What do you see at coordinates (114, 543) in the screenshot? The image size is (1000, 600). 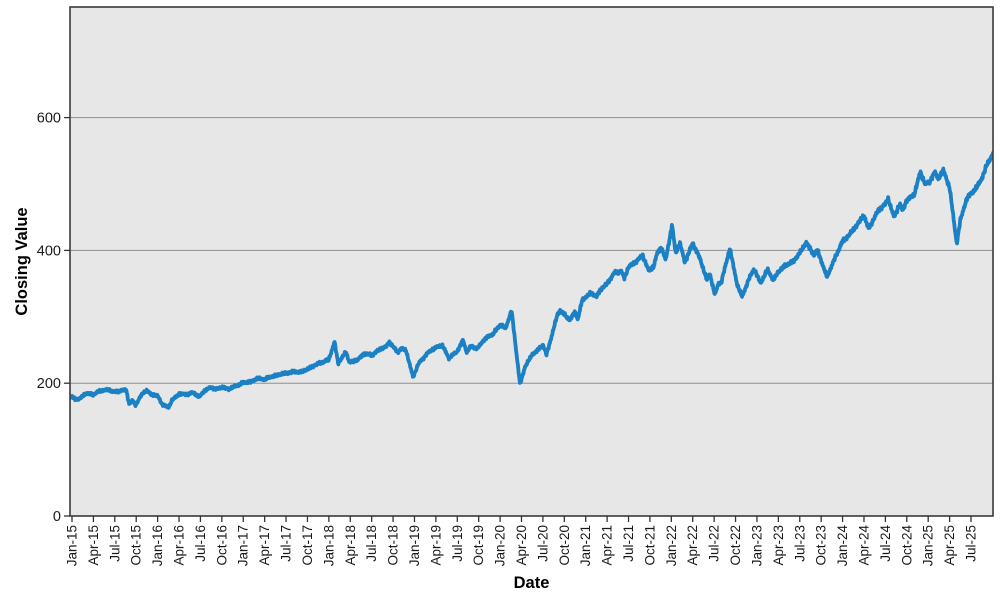 I see `x-tick-label-Jul-15: Jul-15` at bounding box center [114, 543].